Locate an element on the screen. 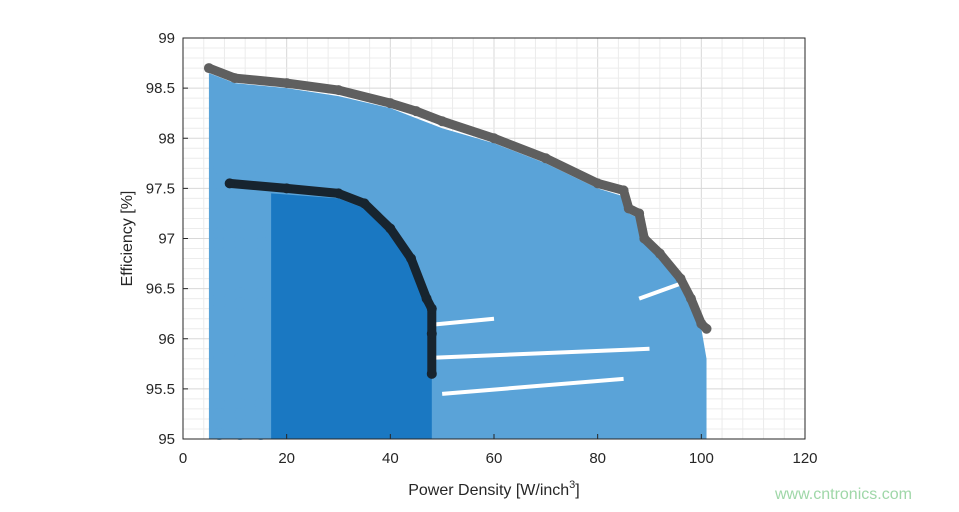 The width and height of the screenshot is (959, 512). y-tick-label: 98 is located at coordinates (166, 138).